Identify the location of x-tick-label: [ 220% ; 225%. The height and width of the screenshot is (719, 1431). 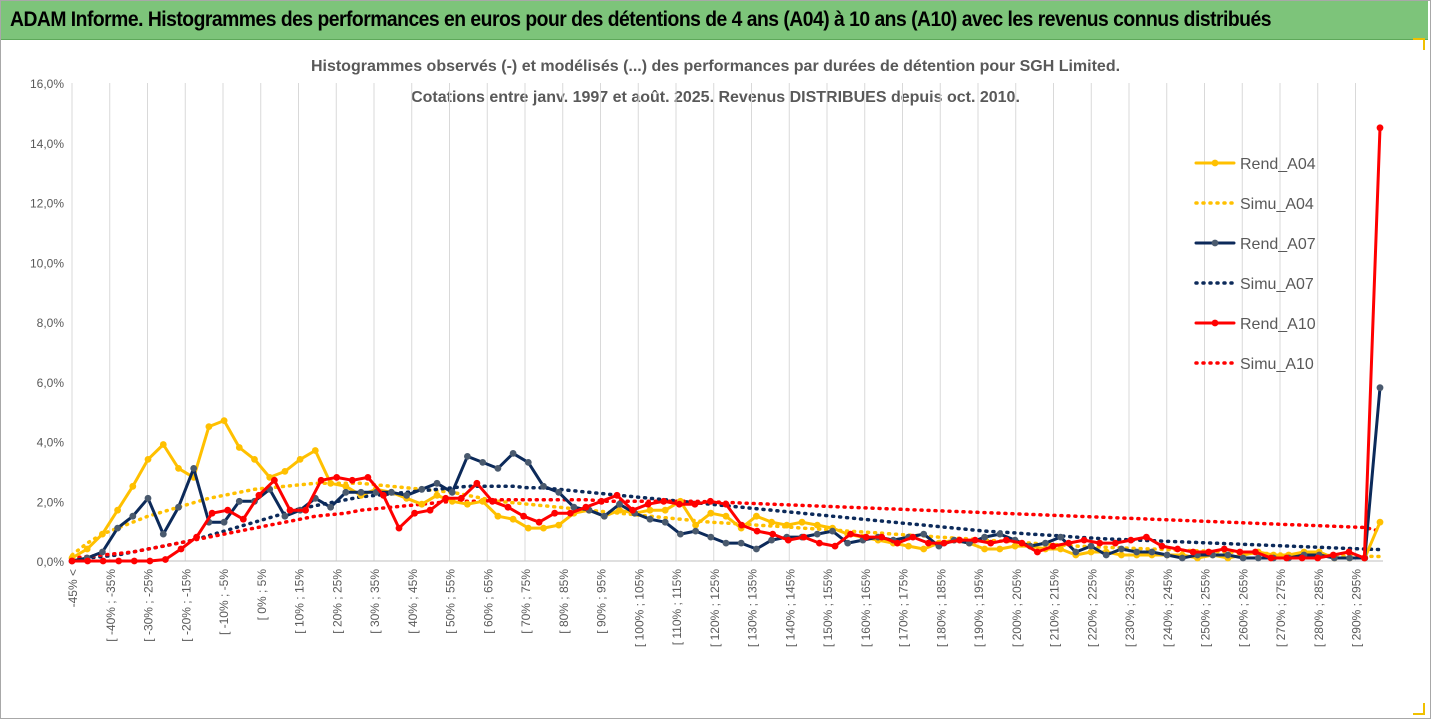
(1092, 608).